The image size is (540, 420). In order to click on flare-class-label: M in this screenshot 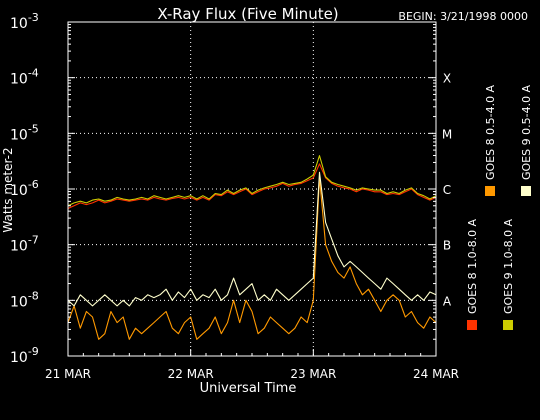, I will do `click(447, 134)`.